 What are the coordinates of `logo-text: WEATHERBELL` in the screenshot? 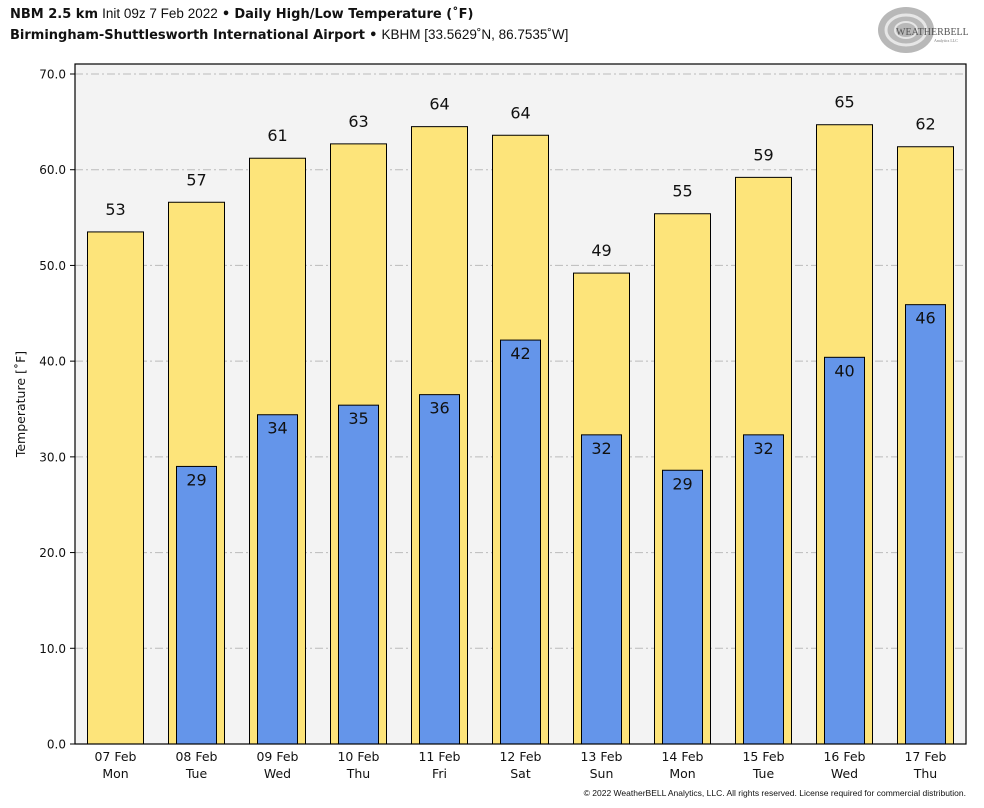 It's located at (932, 32).